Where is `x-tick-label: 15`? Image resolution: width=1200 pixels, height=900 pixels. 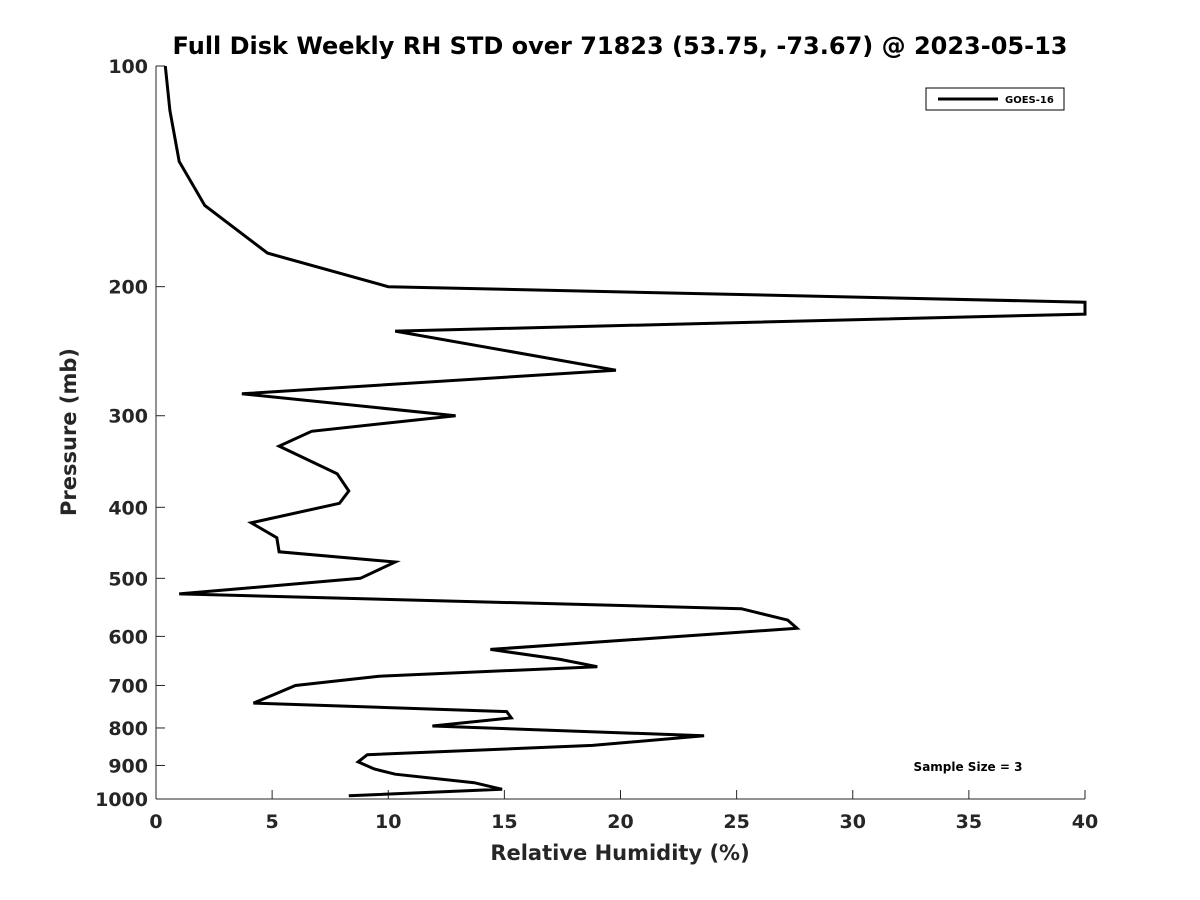
x-tick-label: 15 is located at coordinates (504, 822).